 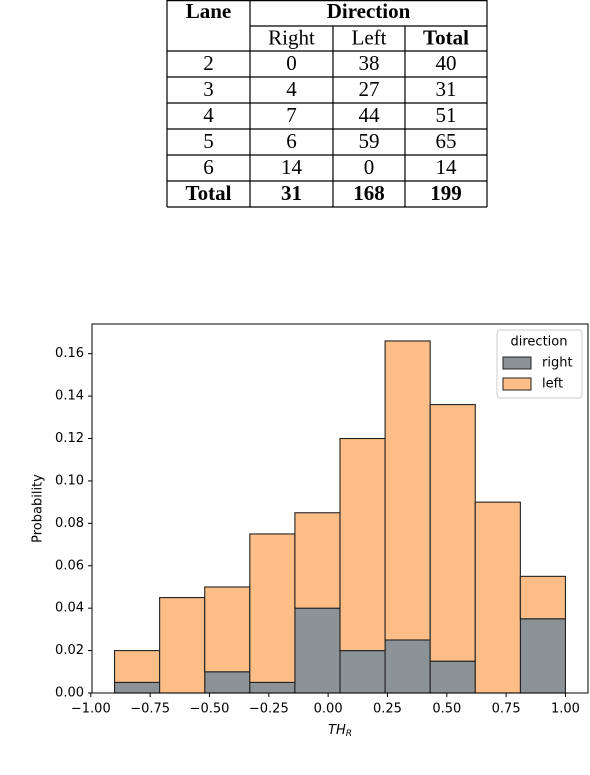 What do you see at coordinates (337, 730) in the screenshot?
I see `x-axis-label-main: TH` at bounding box center [337, 730].